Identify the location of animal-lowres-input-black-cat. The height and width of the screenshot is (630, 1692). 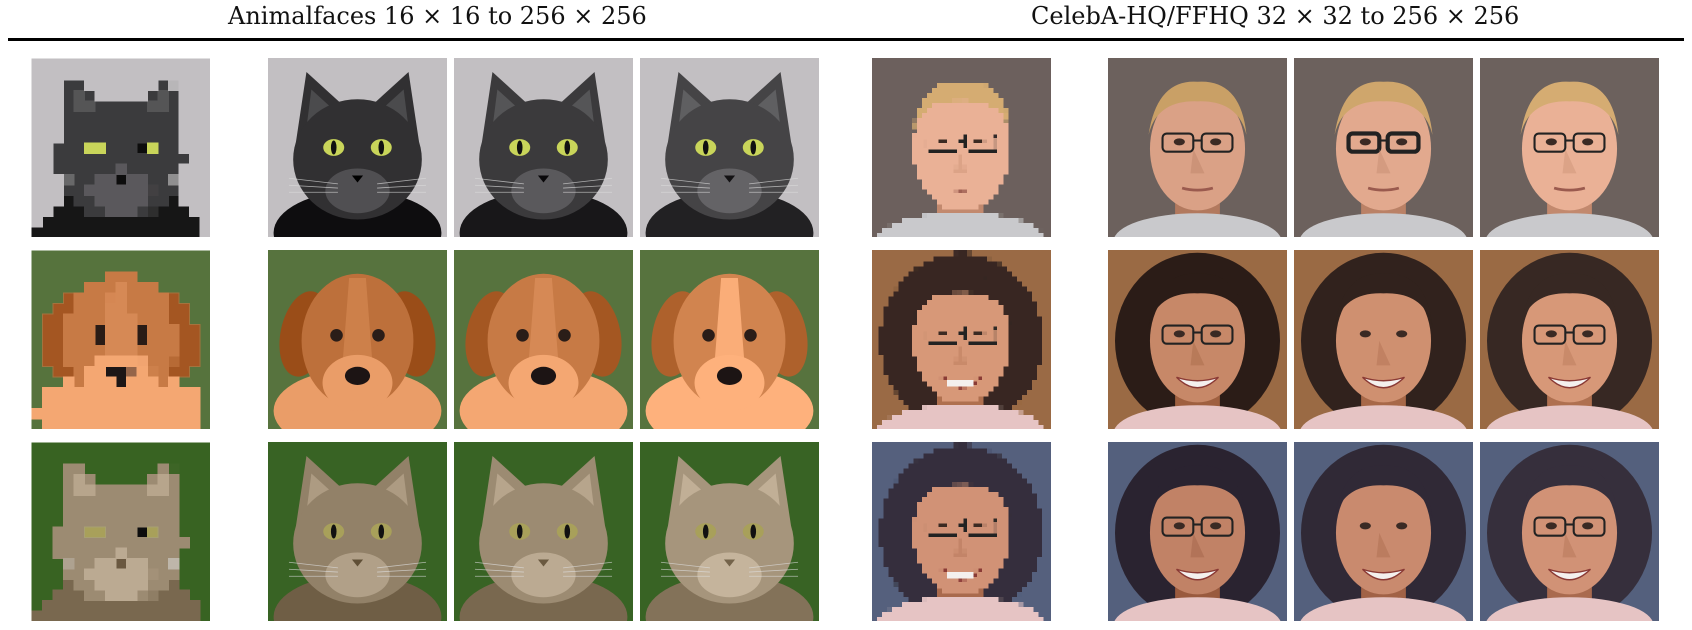
(120, 147).